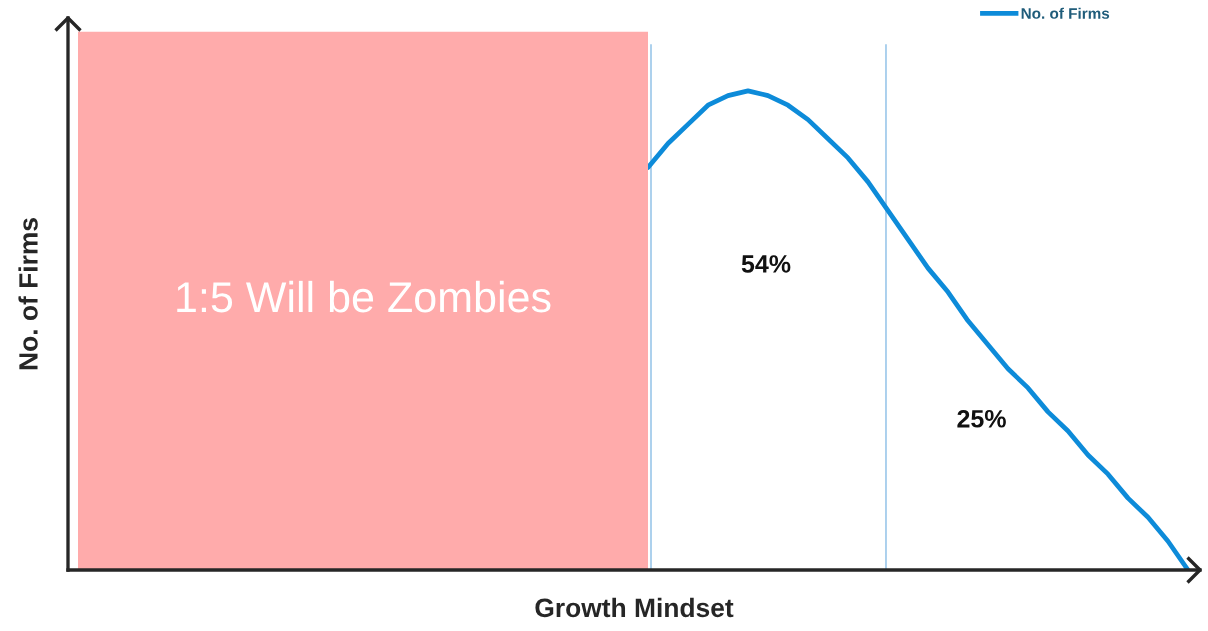 The image size is (1208, 631). What do you see at coordinates (766, 264) in the screenshot?
I see `annotation: 54%` at bounding box center [766, 264].